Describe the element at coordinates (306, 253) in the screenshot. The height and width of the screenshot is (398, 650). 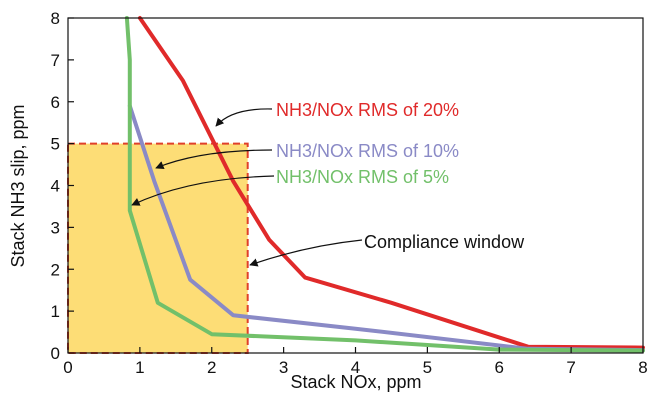
I see `arrow-compliance` at that location.